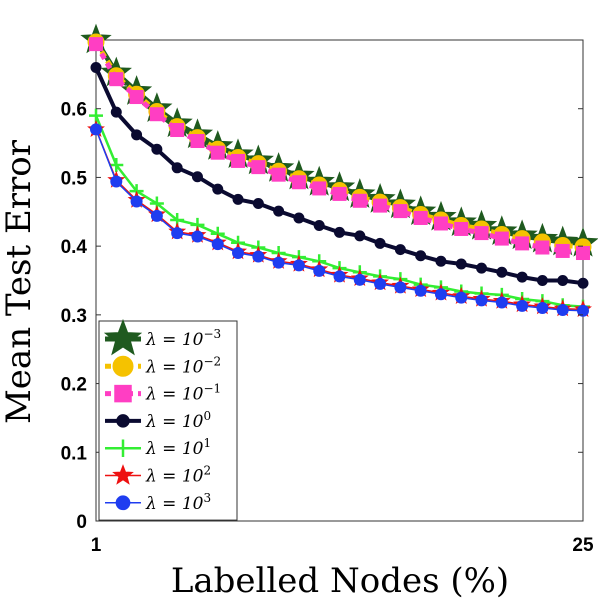 The height and width of the screenshot is (603, 598). Describe the element at coordinates (178, 420) in the screenshot. I see `legend-label: λ = 100` at that location.